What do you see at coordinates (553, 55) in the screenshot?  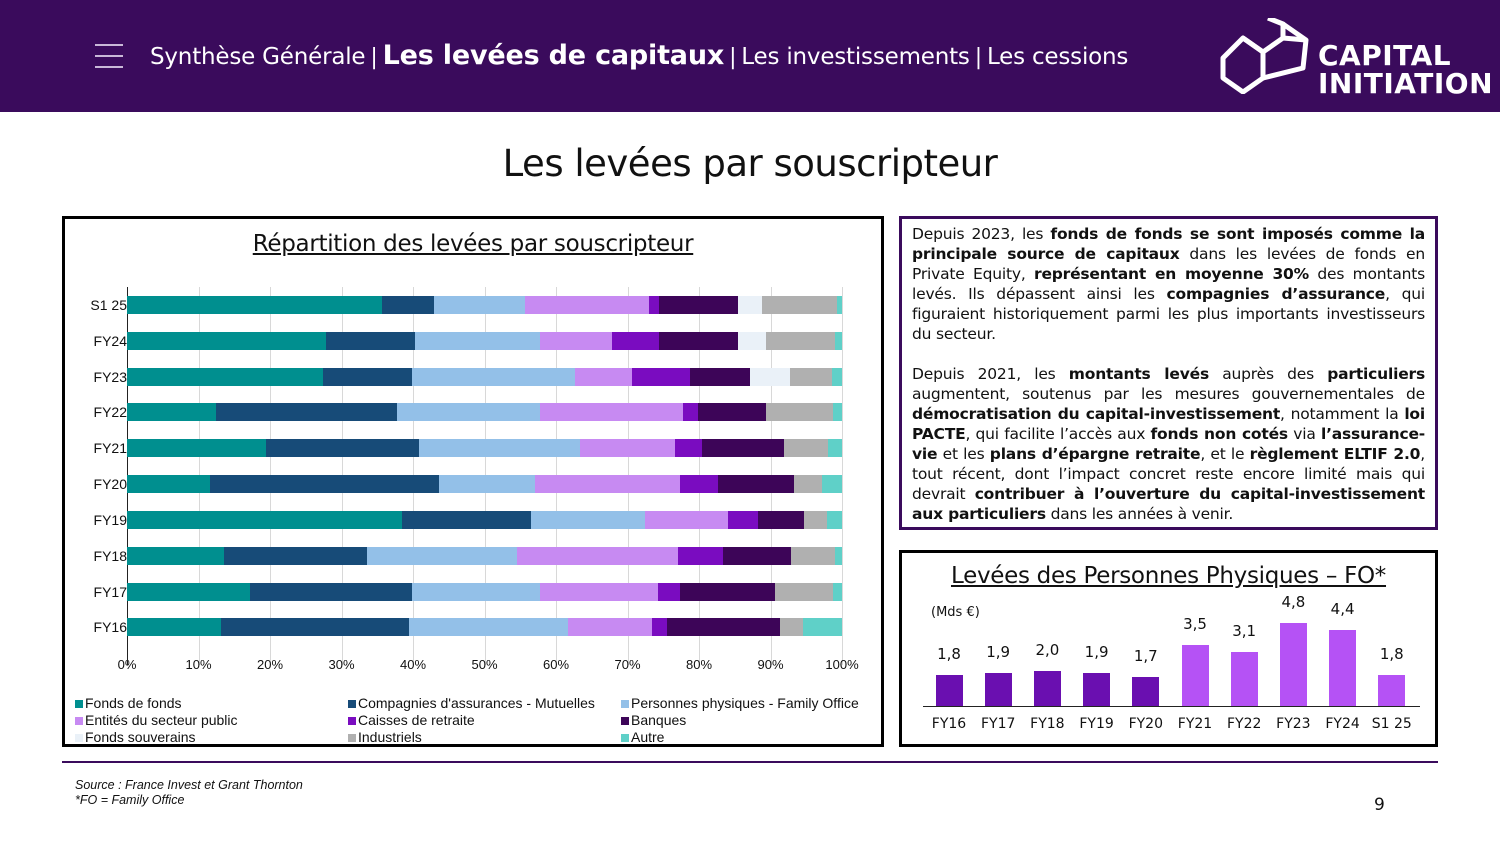 I see `nav-link-2: Les levées de capitaux` at bounding box center [553, 55].